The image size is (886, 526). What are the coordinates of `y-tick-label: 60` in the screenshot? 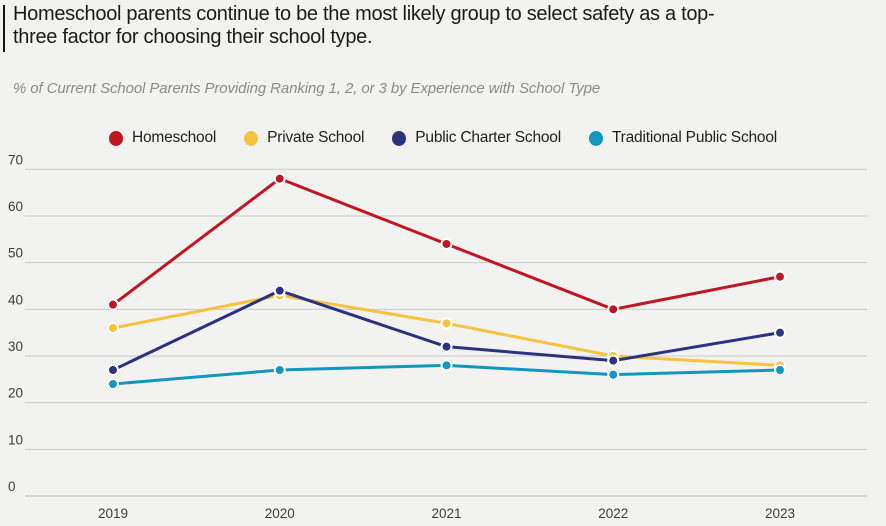 It's located at (15, 206).